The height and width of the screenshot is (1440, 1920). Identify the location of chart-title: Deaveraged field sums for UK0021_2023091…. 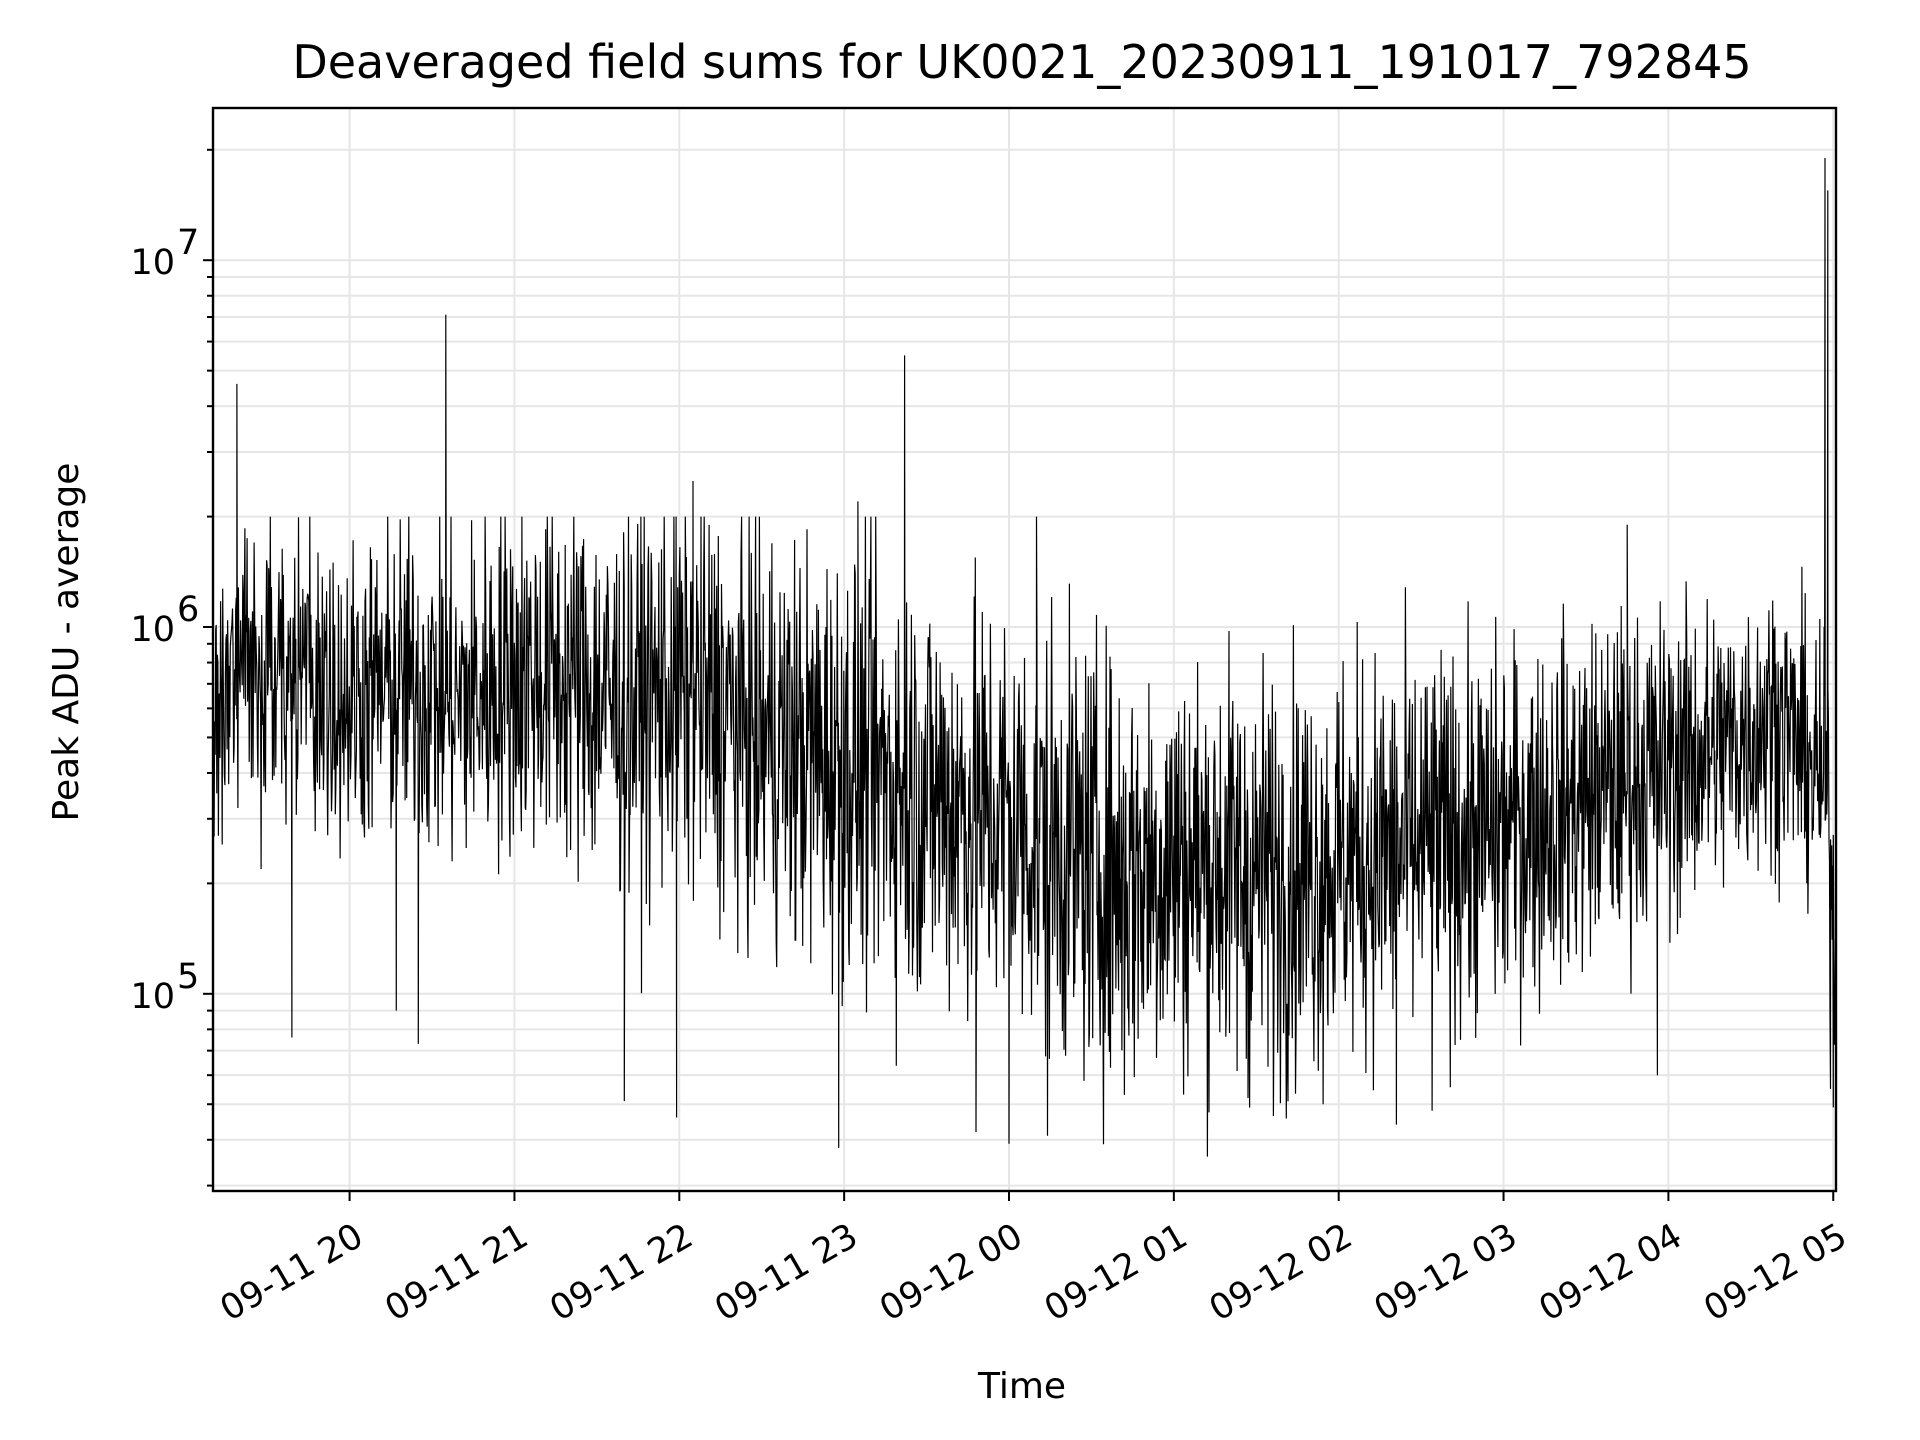
(1021, 62).